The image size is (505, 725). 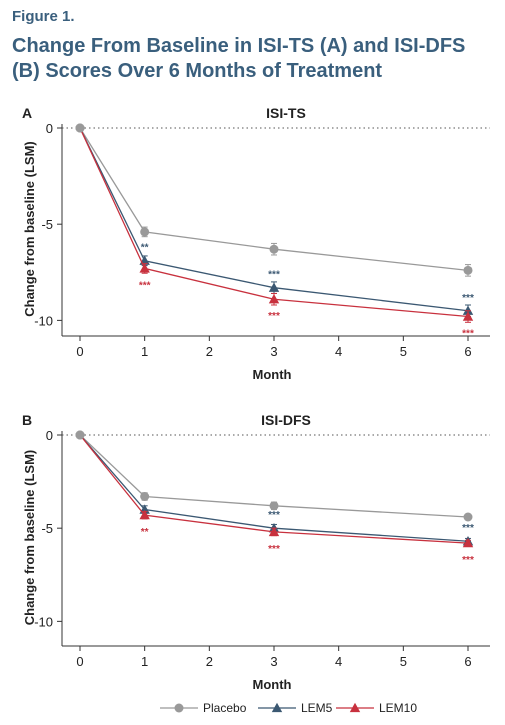 I want to click on legend: Placebo LEM5 LEM10, so click(x=288, y=708).